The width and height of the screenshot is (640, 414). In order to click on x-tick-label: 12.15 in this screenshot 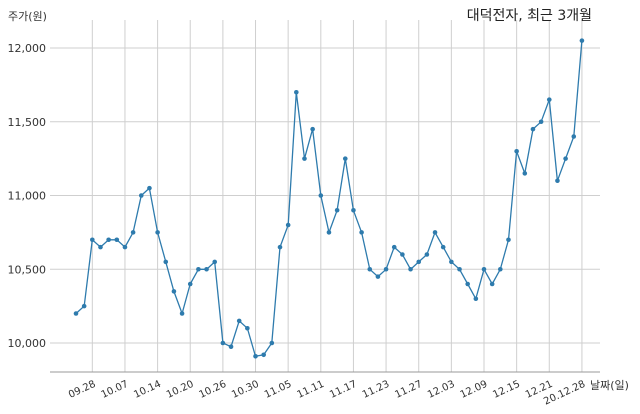, I will do `click(506, 390)`.